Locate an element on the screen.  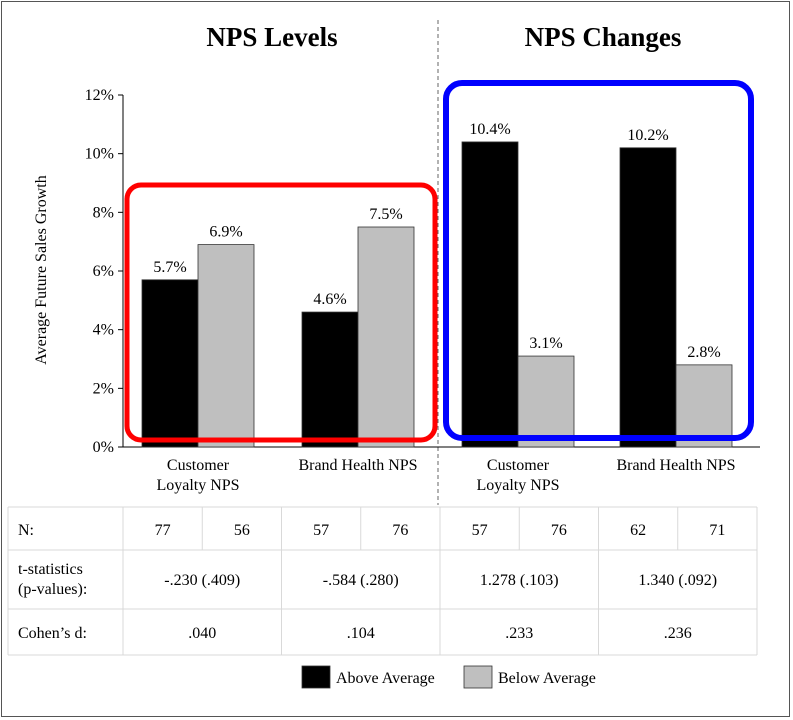
y-axis-label: Average Future Sales Growth is located at coordinates (41, 269).